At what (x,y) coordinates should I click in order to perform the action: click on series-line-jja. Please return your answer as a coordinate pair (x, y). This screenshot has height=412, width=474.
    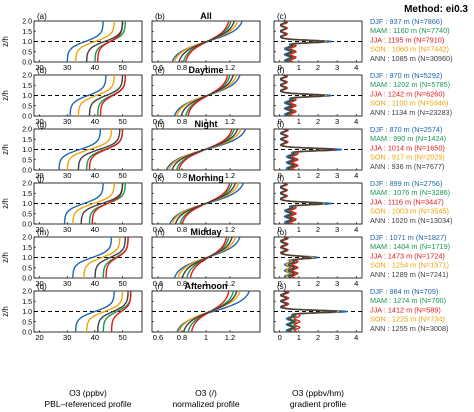
    Looking at the image, I should click on (112, 95).